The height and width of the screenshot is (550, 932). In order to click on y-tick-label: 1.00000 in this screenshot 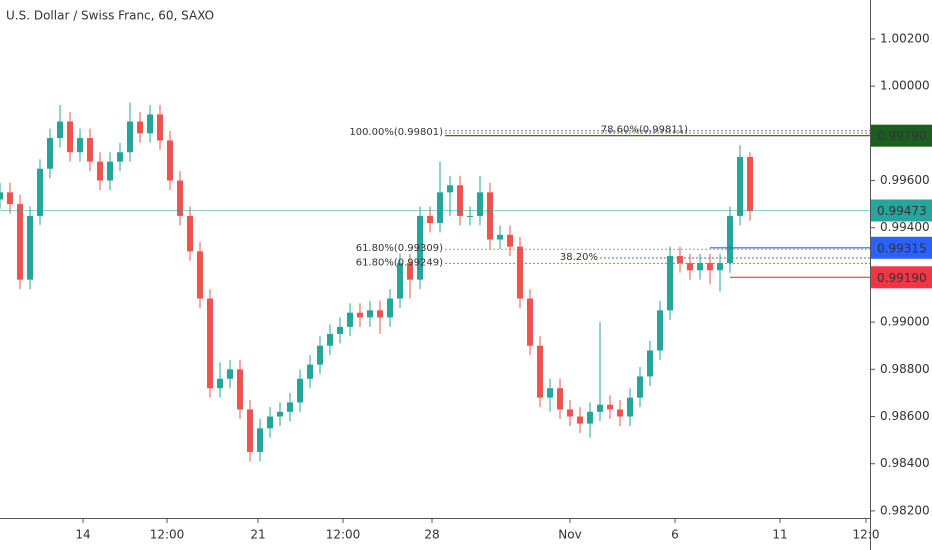, I will do `click(905, 86)`.